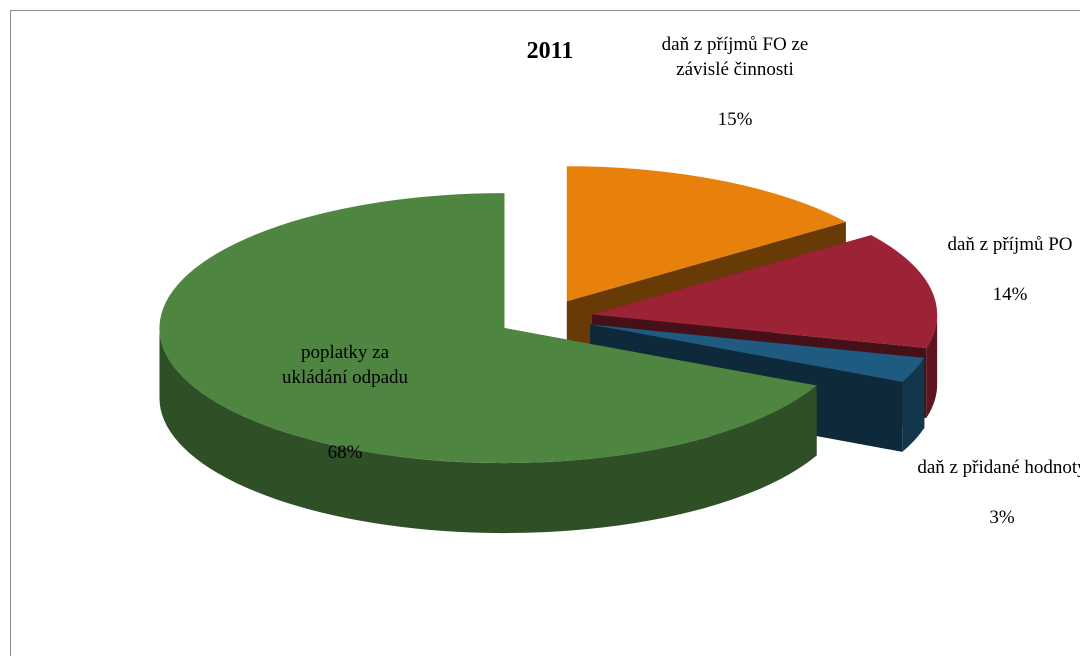  What do you see at coordinates (345, 452) in the screenshot?
I see `slice-value-label: 68%` at bounding box center [345, 452].